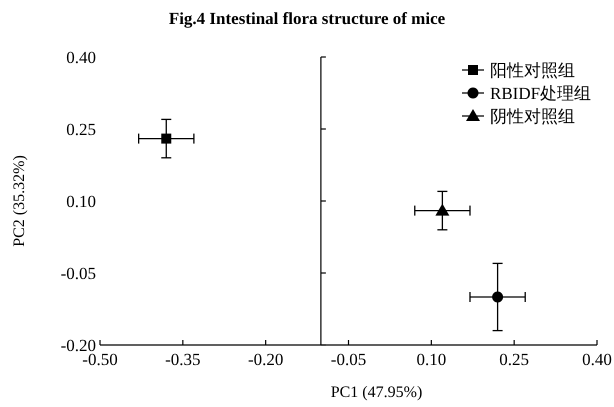 The width and height of the screenshot is (614, 407). I want to click on ytick: 0.25, so click(81, 129).